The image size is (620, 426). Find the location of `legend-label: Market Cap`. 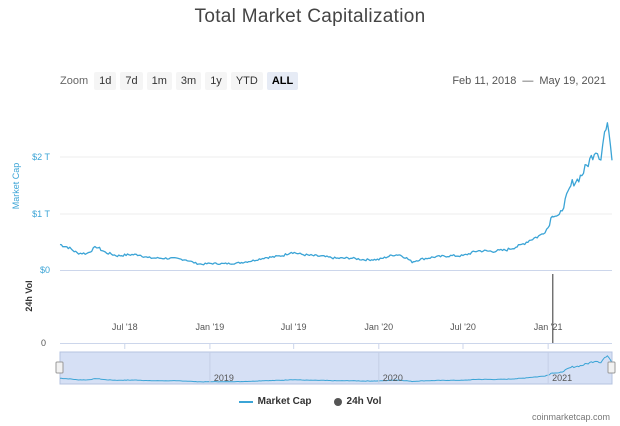

legend-label: Market Cap is located at coordinates (284, 401).